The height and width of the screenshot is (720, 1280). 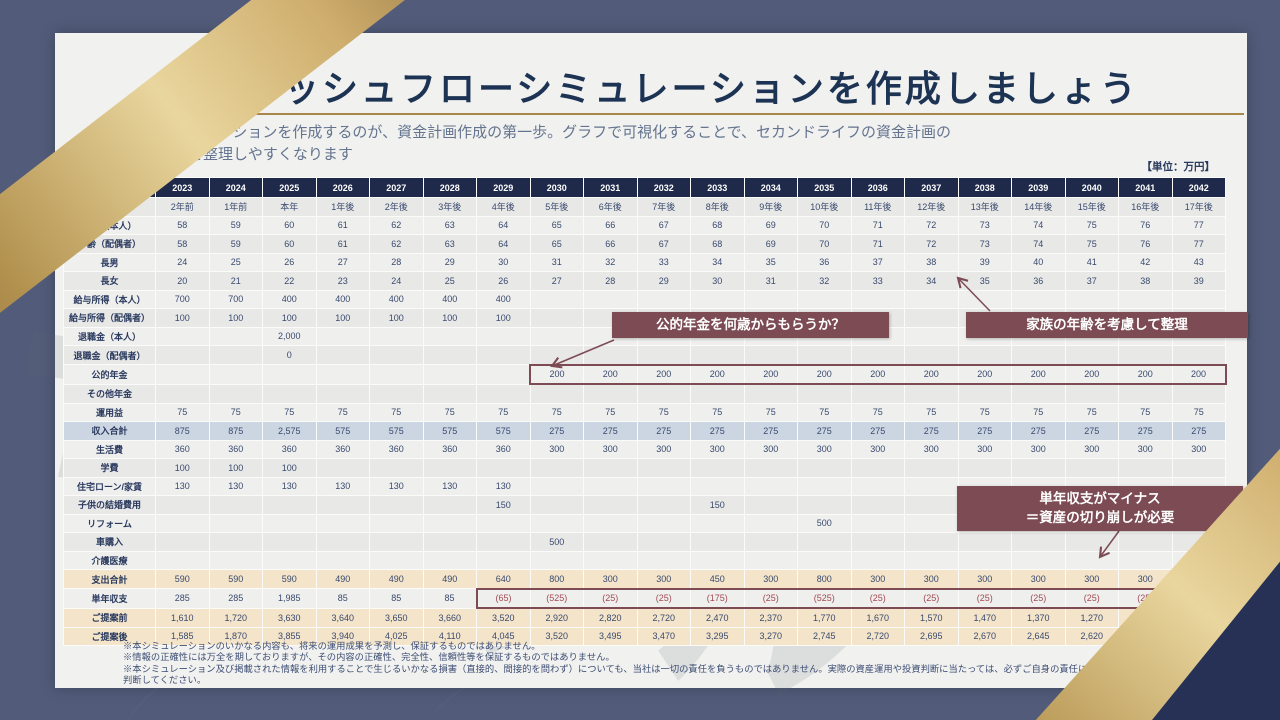 What do you see at coordinates (877, 262) in the screenshot?
I see `table-cell: 37` at bounding box center [877, 262].